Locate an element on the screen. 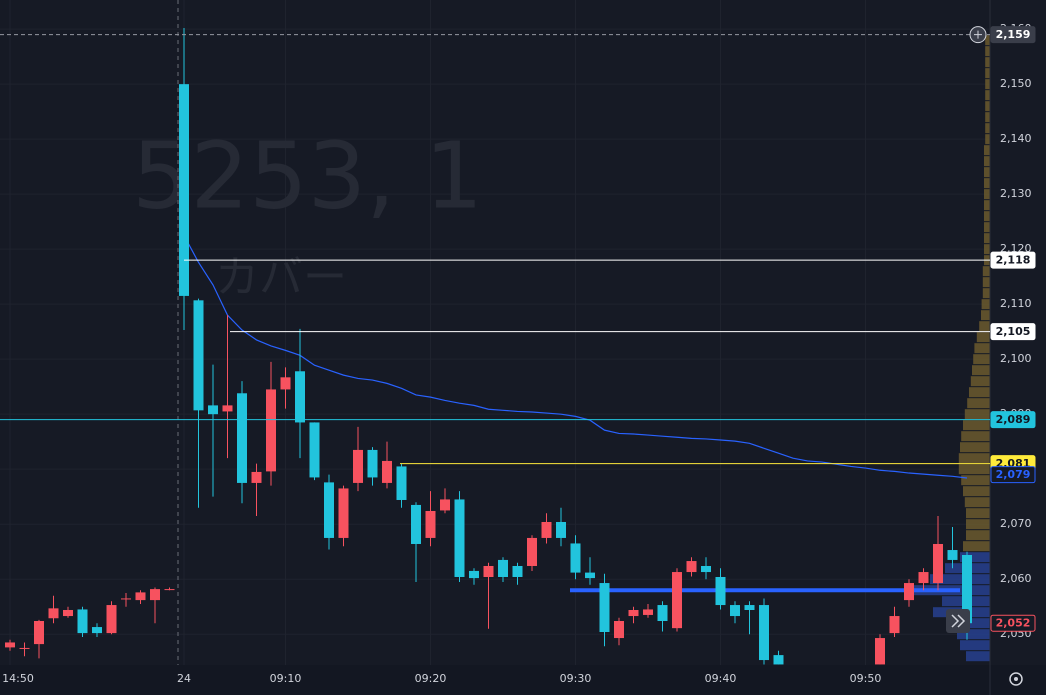 The image size is (1046, 695). x-tick-label: 09:40 is located at coordinates (721, 678).